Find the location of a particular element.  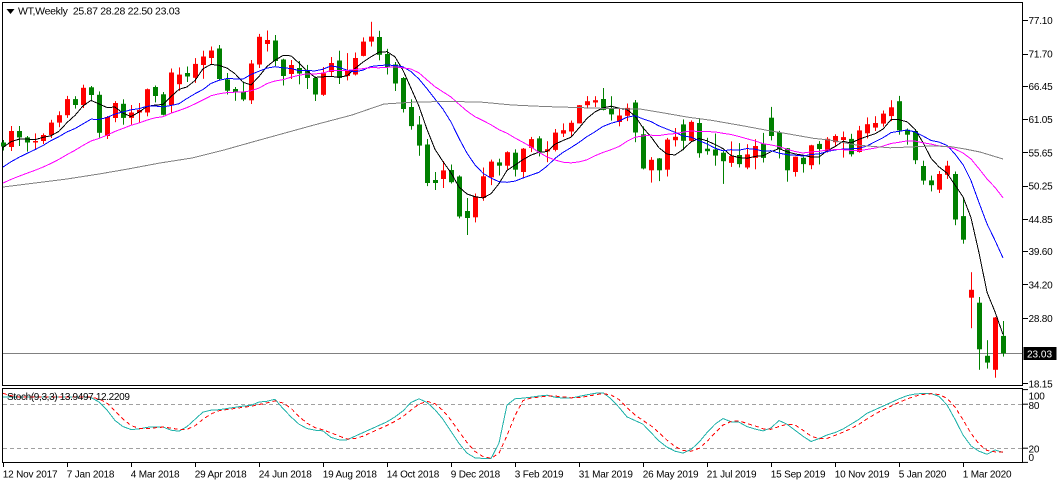

svg-text: 18.15 is located at coordinates (1041, 384).